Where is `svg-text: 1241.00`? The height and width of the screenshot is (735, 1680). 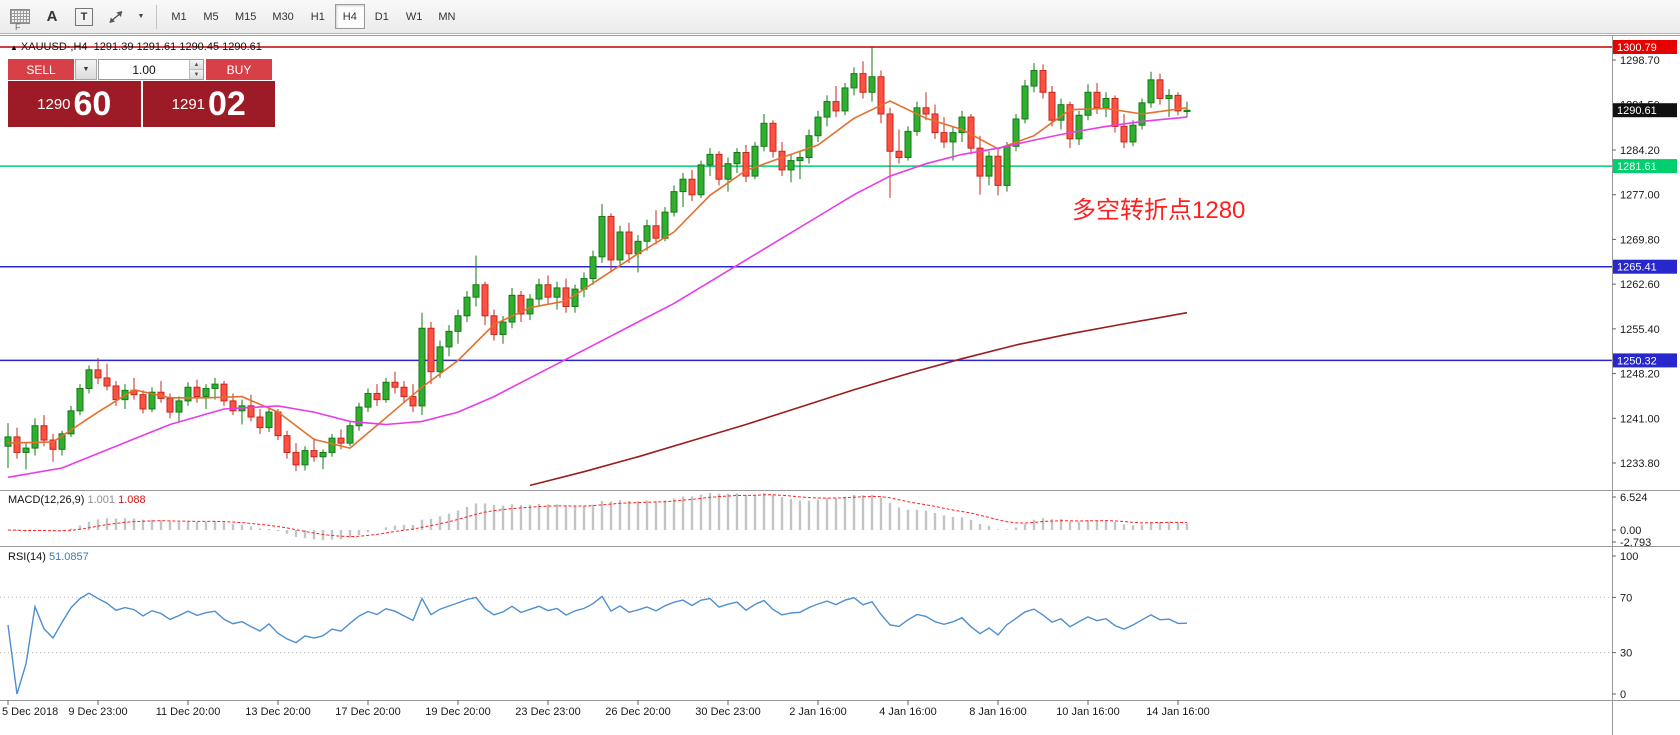
svg-text: 1241.00 is located at coordinates (1640, 419).